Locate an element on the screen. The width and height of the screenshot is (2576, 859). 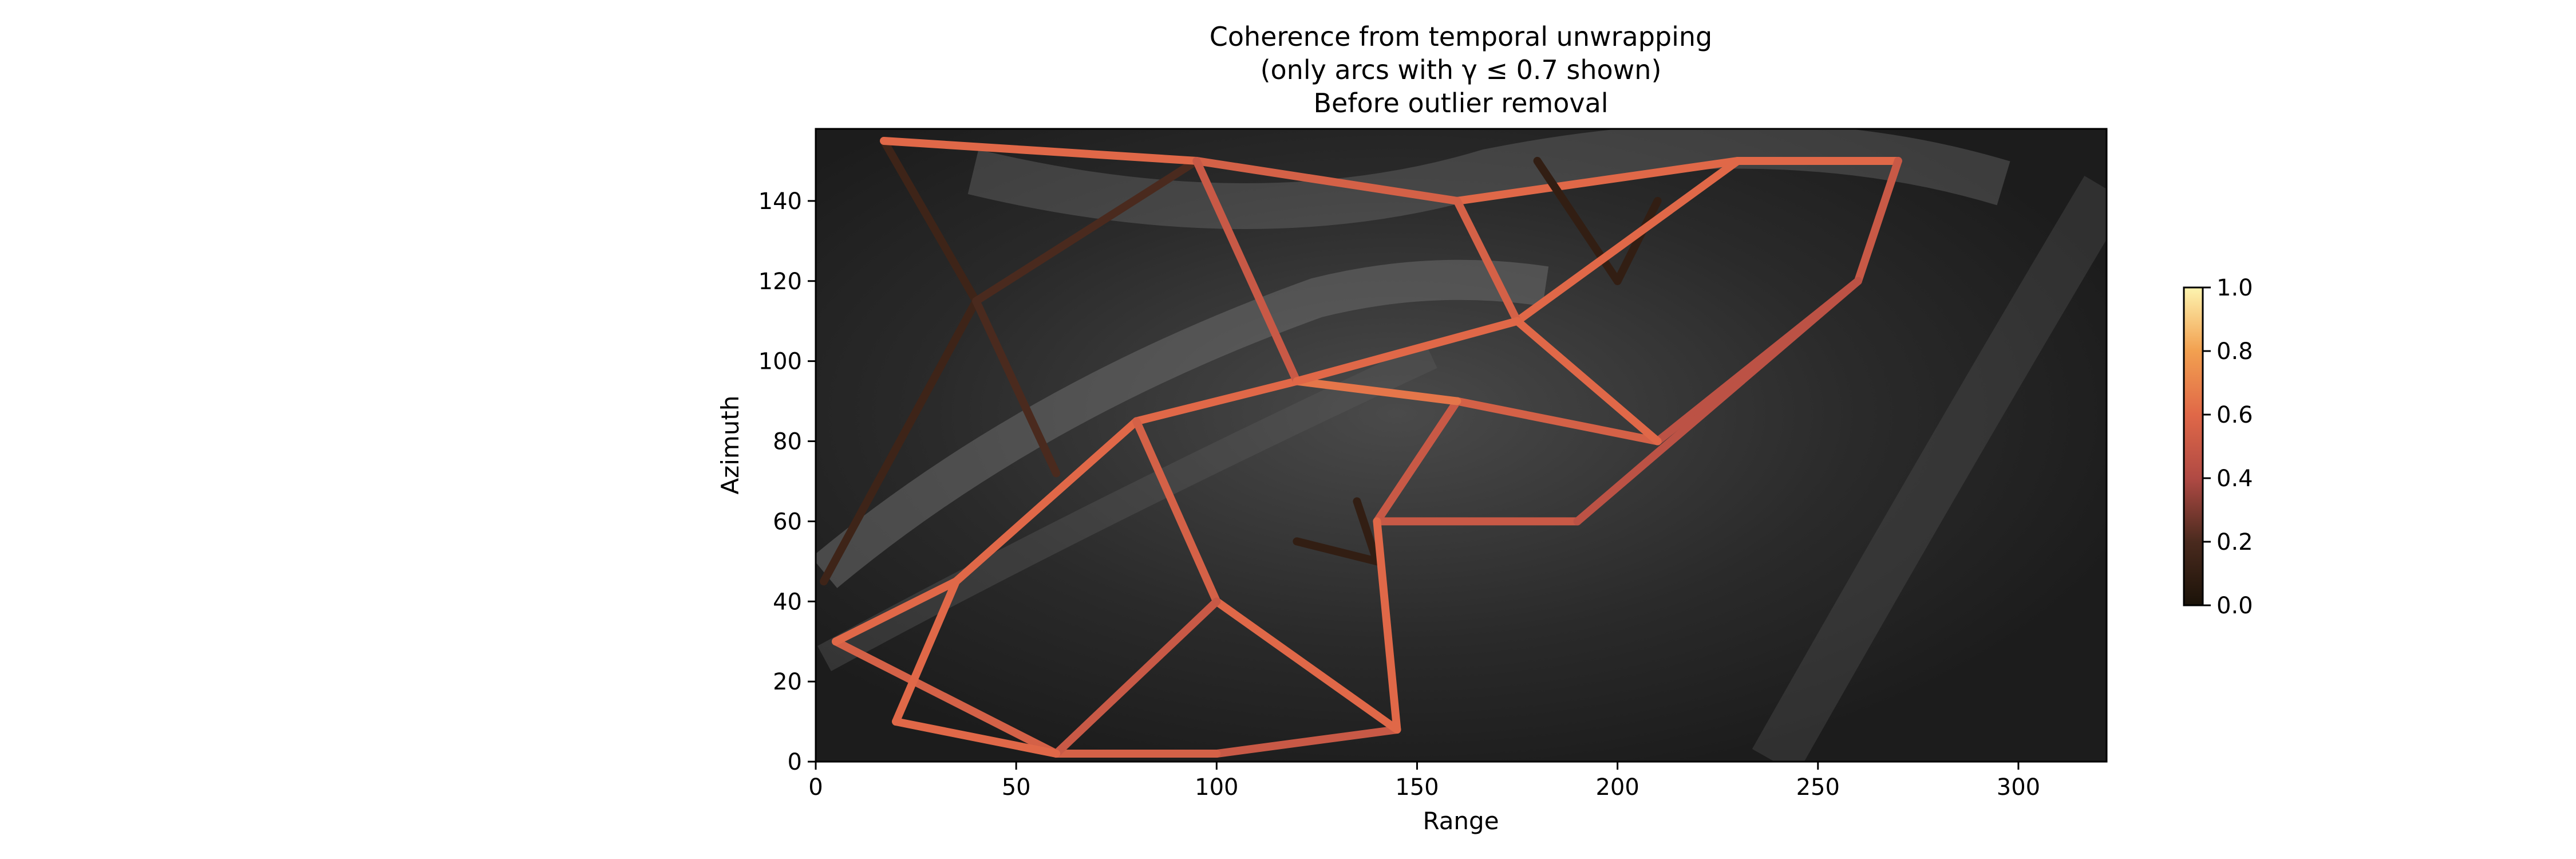
x-tick-label: 50 is located at coordinates (1016, 787).